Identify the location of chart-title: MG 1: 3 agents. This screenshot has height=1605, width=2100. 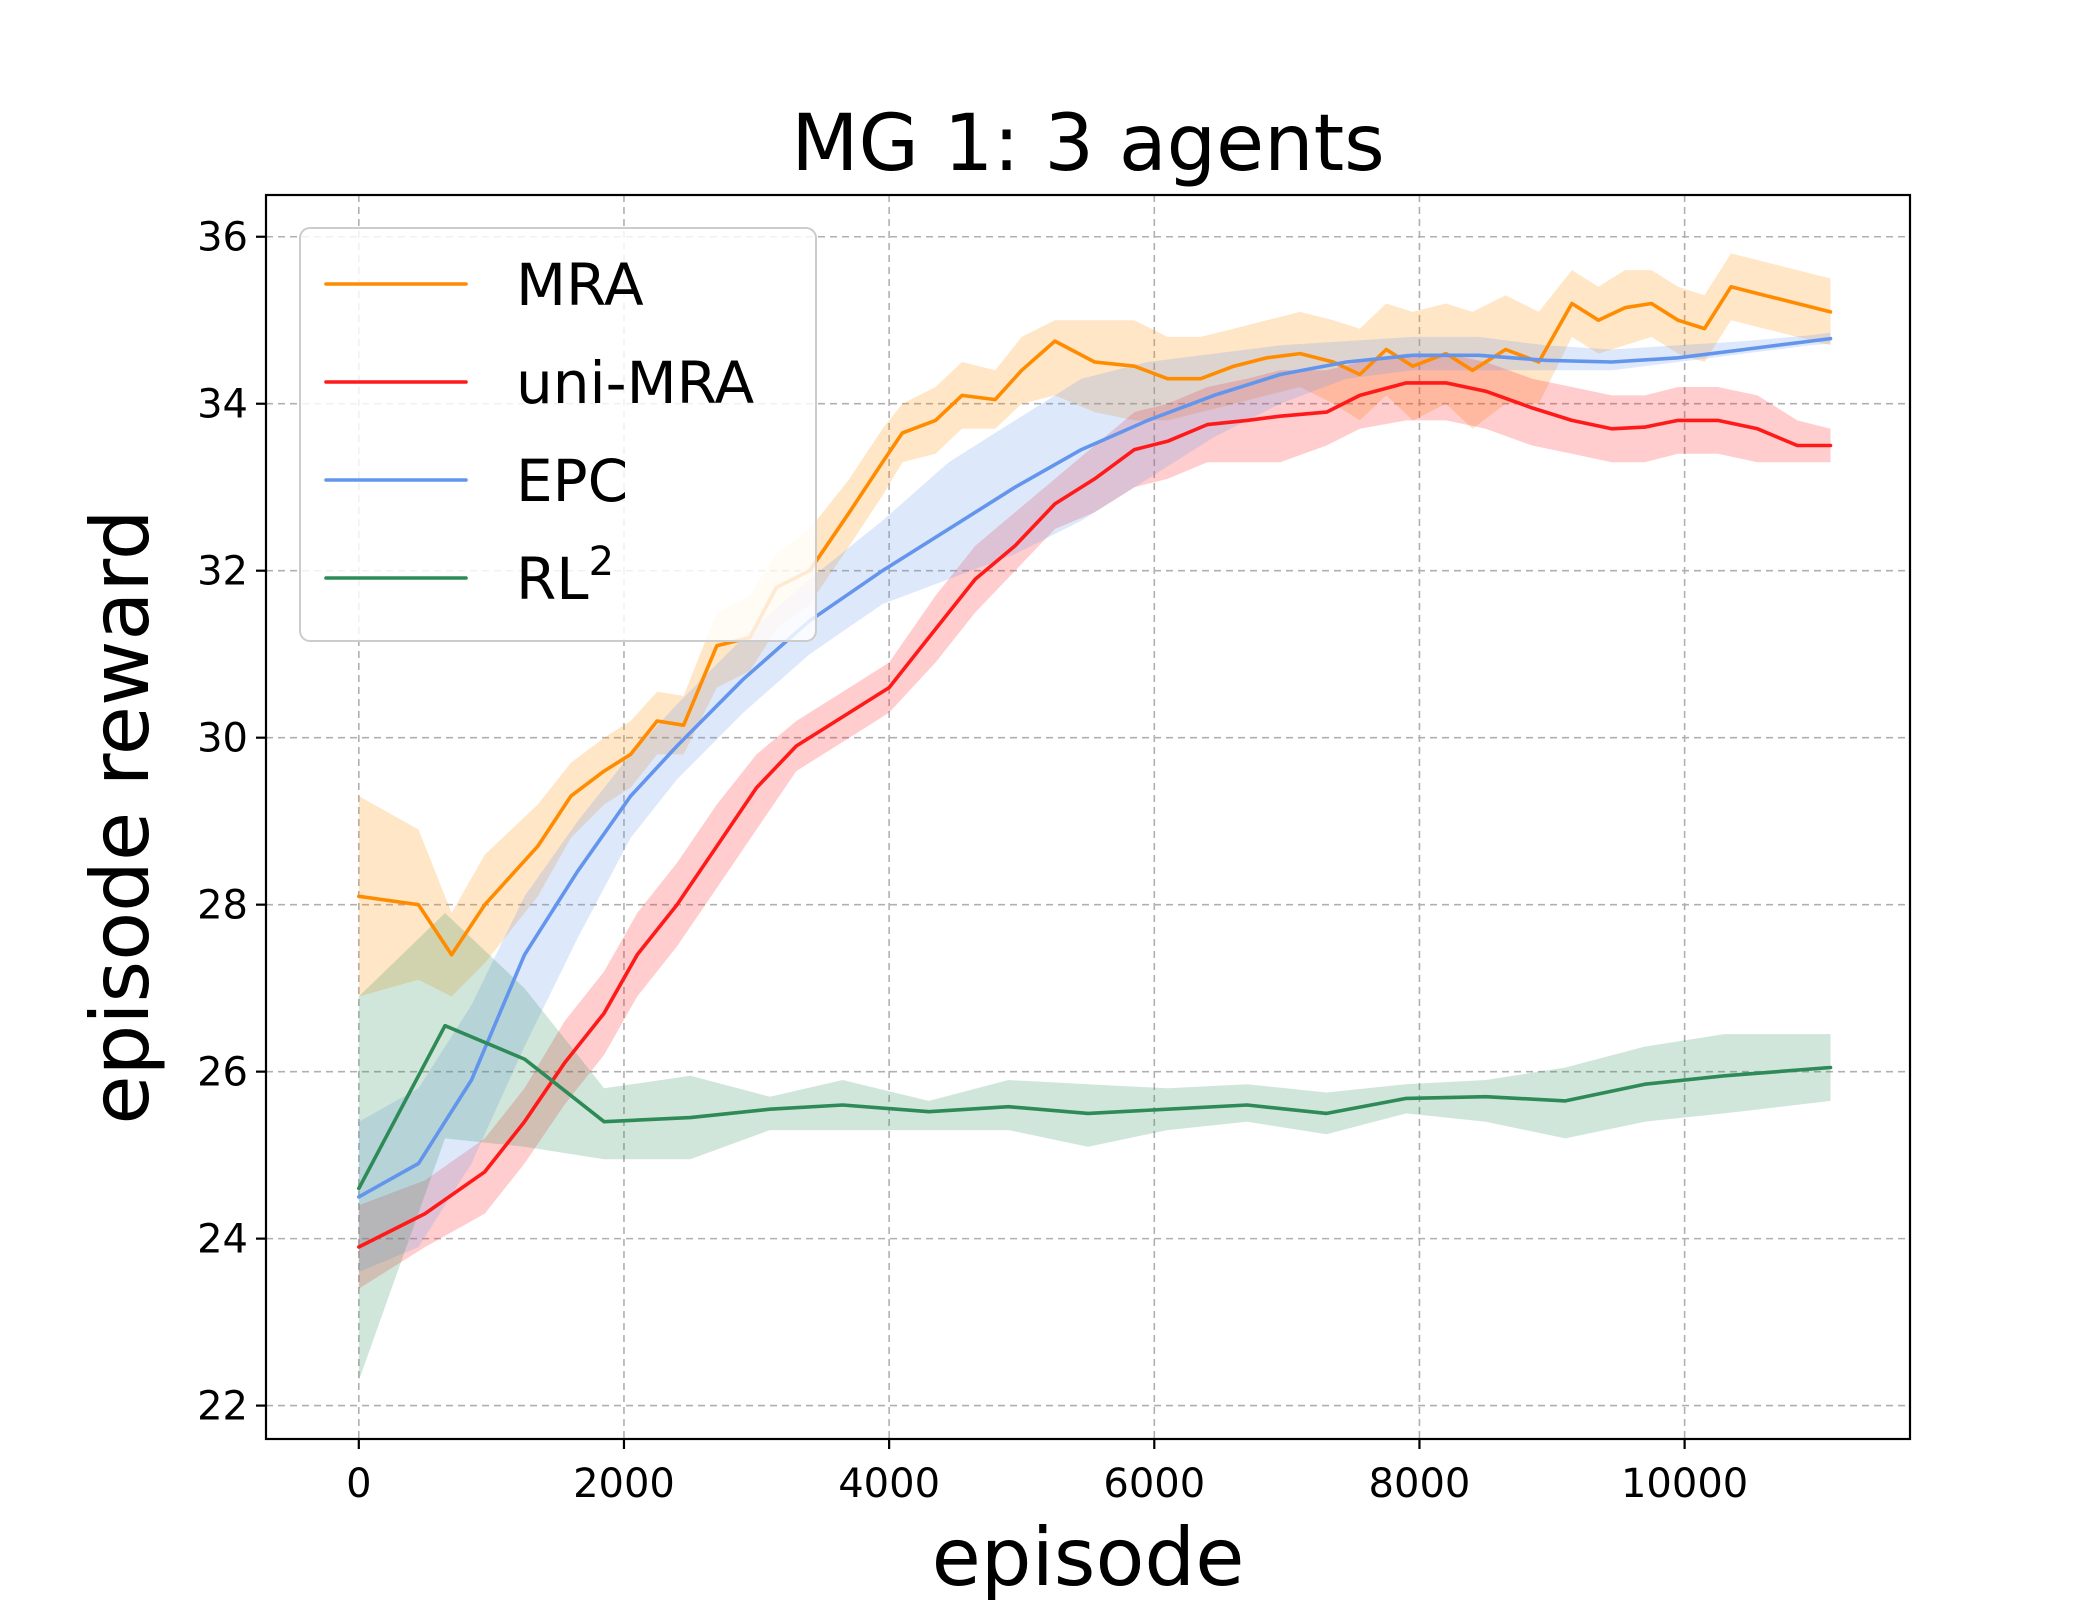
(1088, 144).